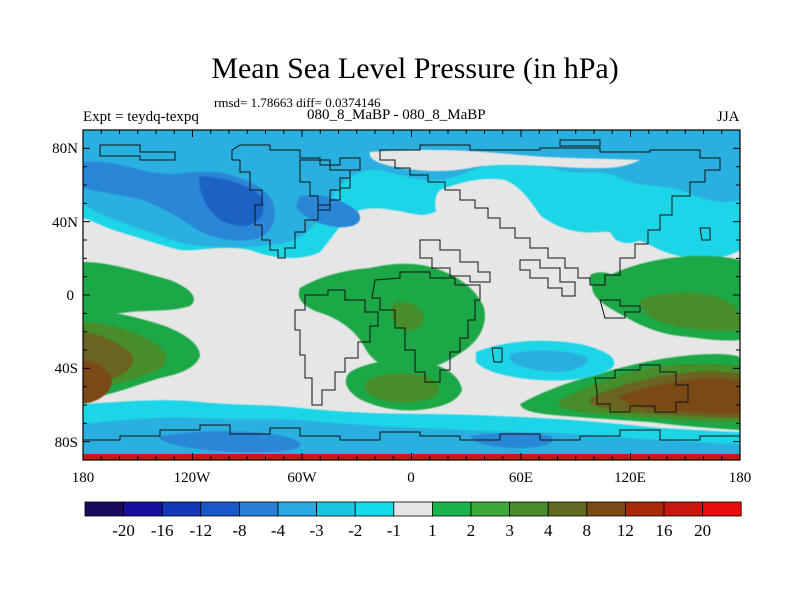 This screenshot has height=600, width=800. I want to click on colorbar-label: -1, so click(394, 530).